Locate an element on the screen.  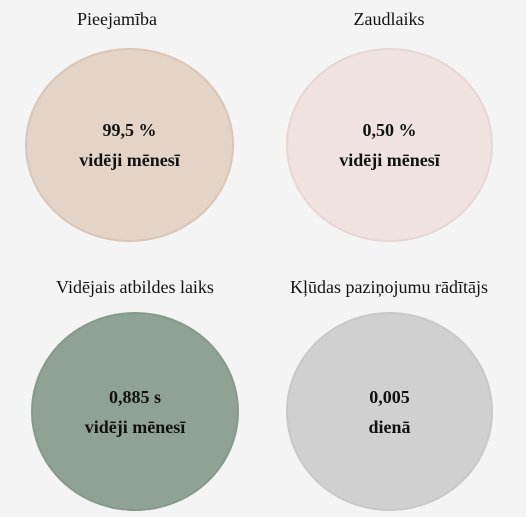
kpi-circle-downtime: 0,50 % vidēji mēnesī is located at coordinates (389, 145).